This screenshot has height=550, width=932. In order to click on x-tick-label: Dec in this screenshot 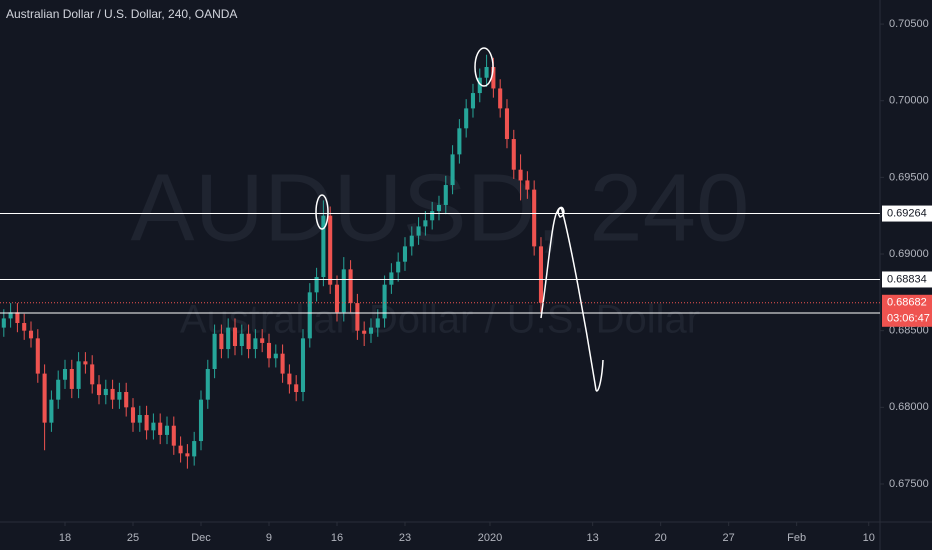, I will do `click(201, 538)`.